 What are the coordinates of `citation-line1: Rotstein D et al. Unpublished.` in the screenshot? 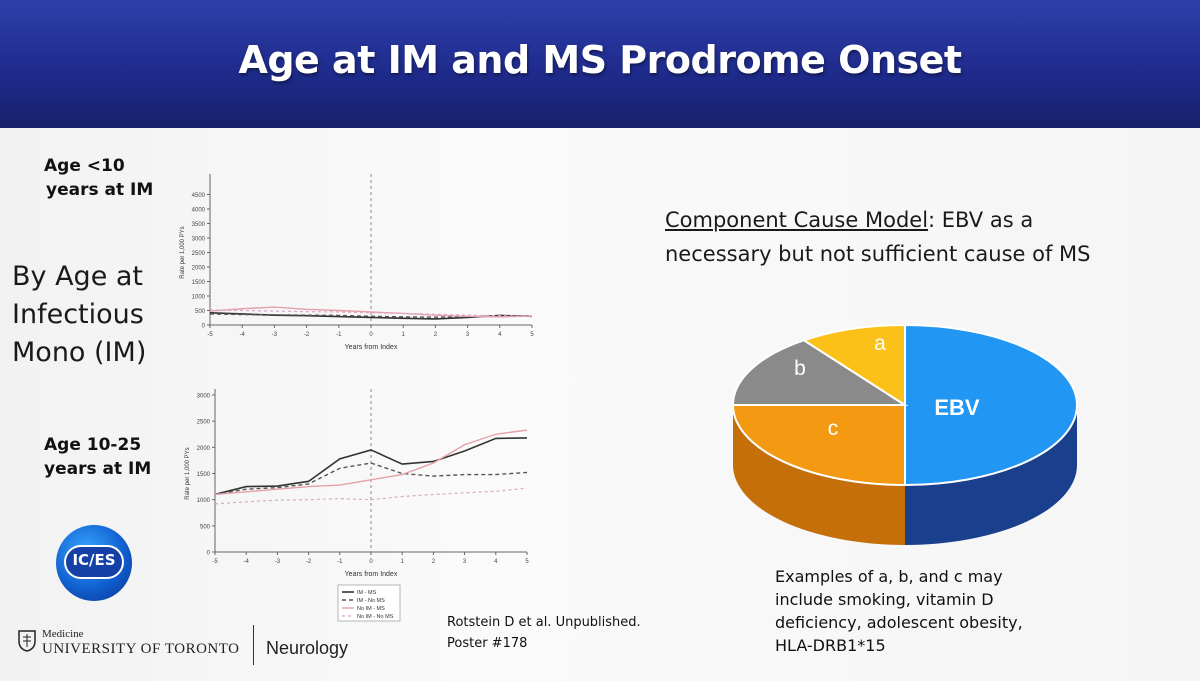 It's located at (544, 622).